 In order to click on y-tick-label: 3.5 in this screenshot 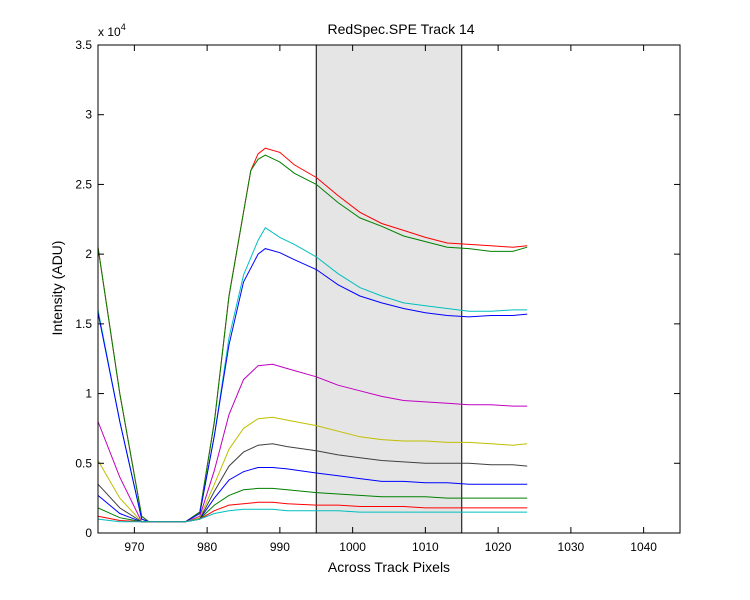, I will do `click(83, 45)`.